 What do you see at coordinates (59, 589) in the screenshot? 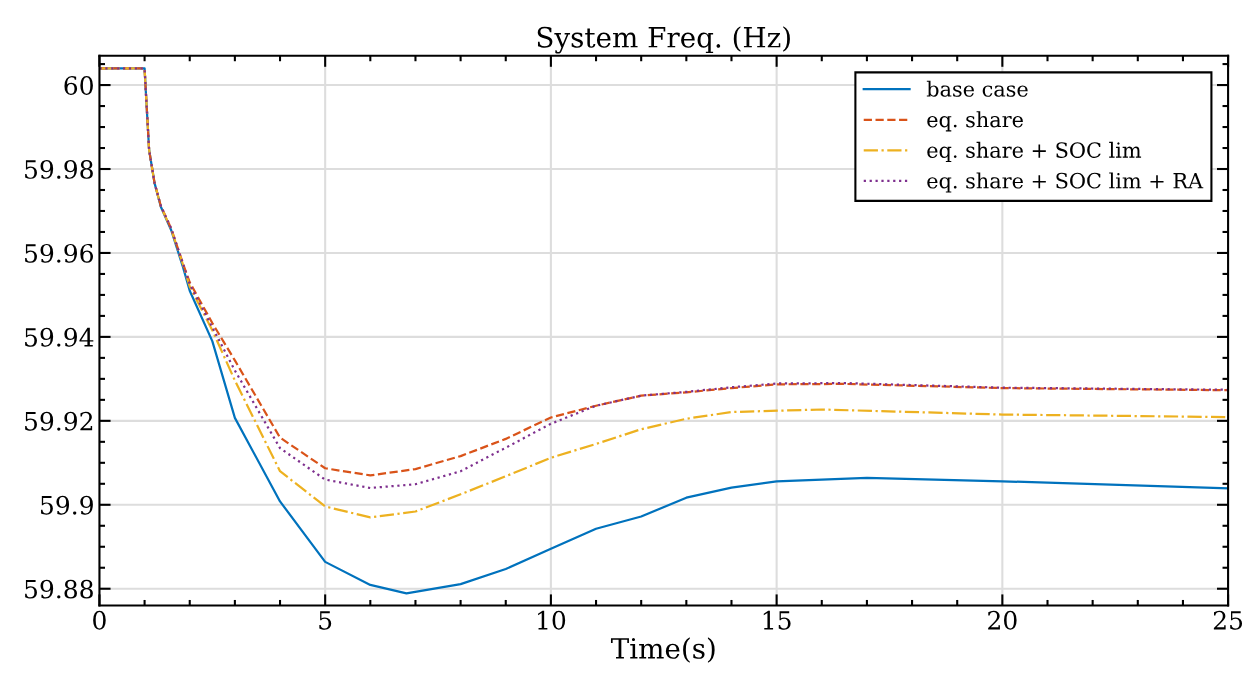
I see `y-tick-label: 59.88` at bounding box center [59, 589].